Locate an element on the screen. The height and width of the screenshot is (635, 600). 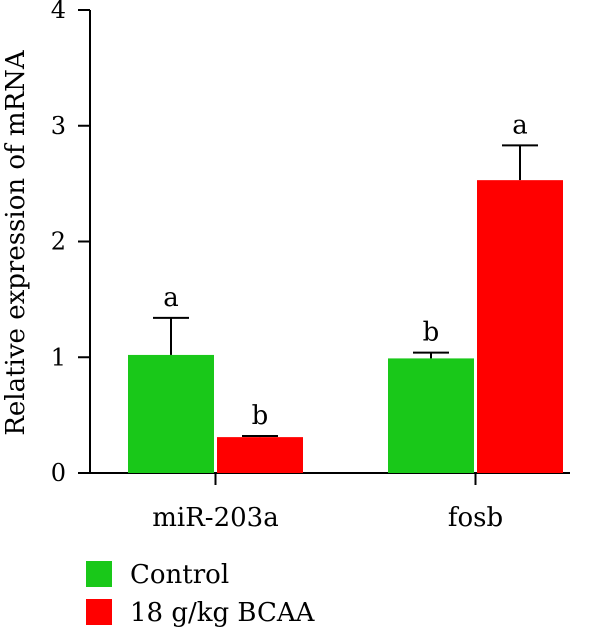
significance-label-0-0: a is located at coordinates (171, 298).